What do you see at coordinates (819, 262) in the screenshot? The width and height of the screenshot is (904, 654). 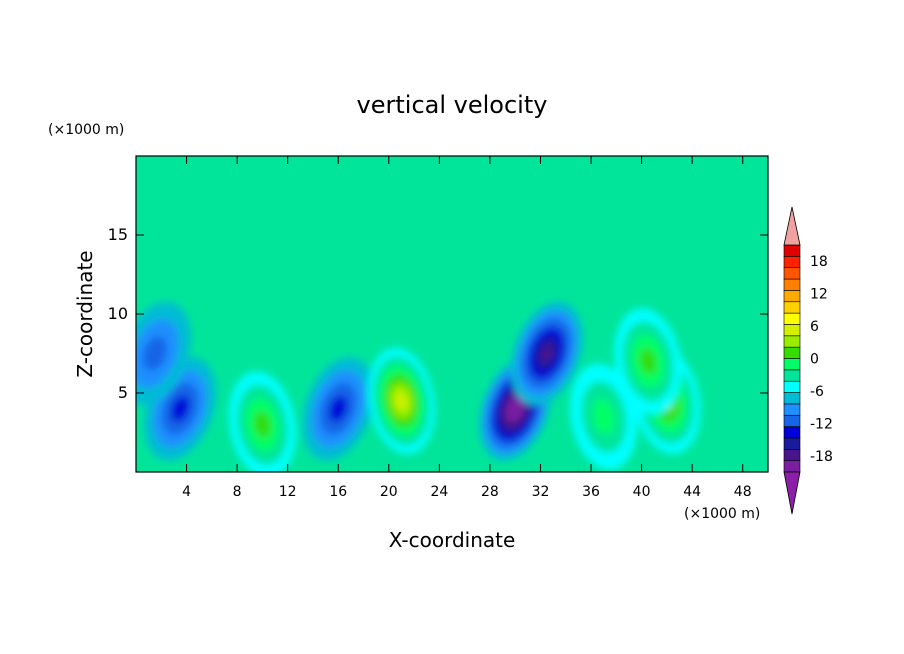 I see `colorbar-label: 18` at bounding box center [819, 262].